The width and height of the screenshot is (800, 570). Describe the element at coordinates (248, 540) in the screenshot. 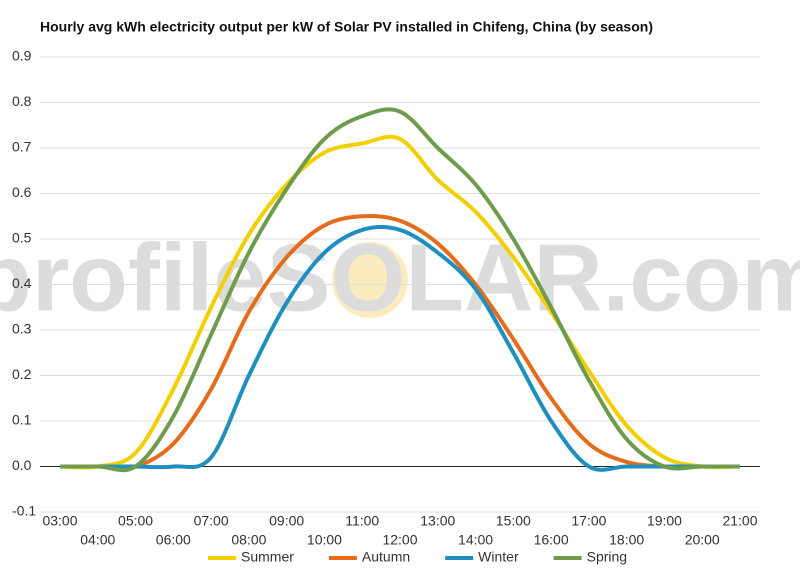

I see `x-tick-label: 08:00` at that location.